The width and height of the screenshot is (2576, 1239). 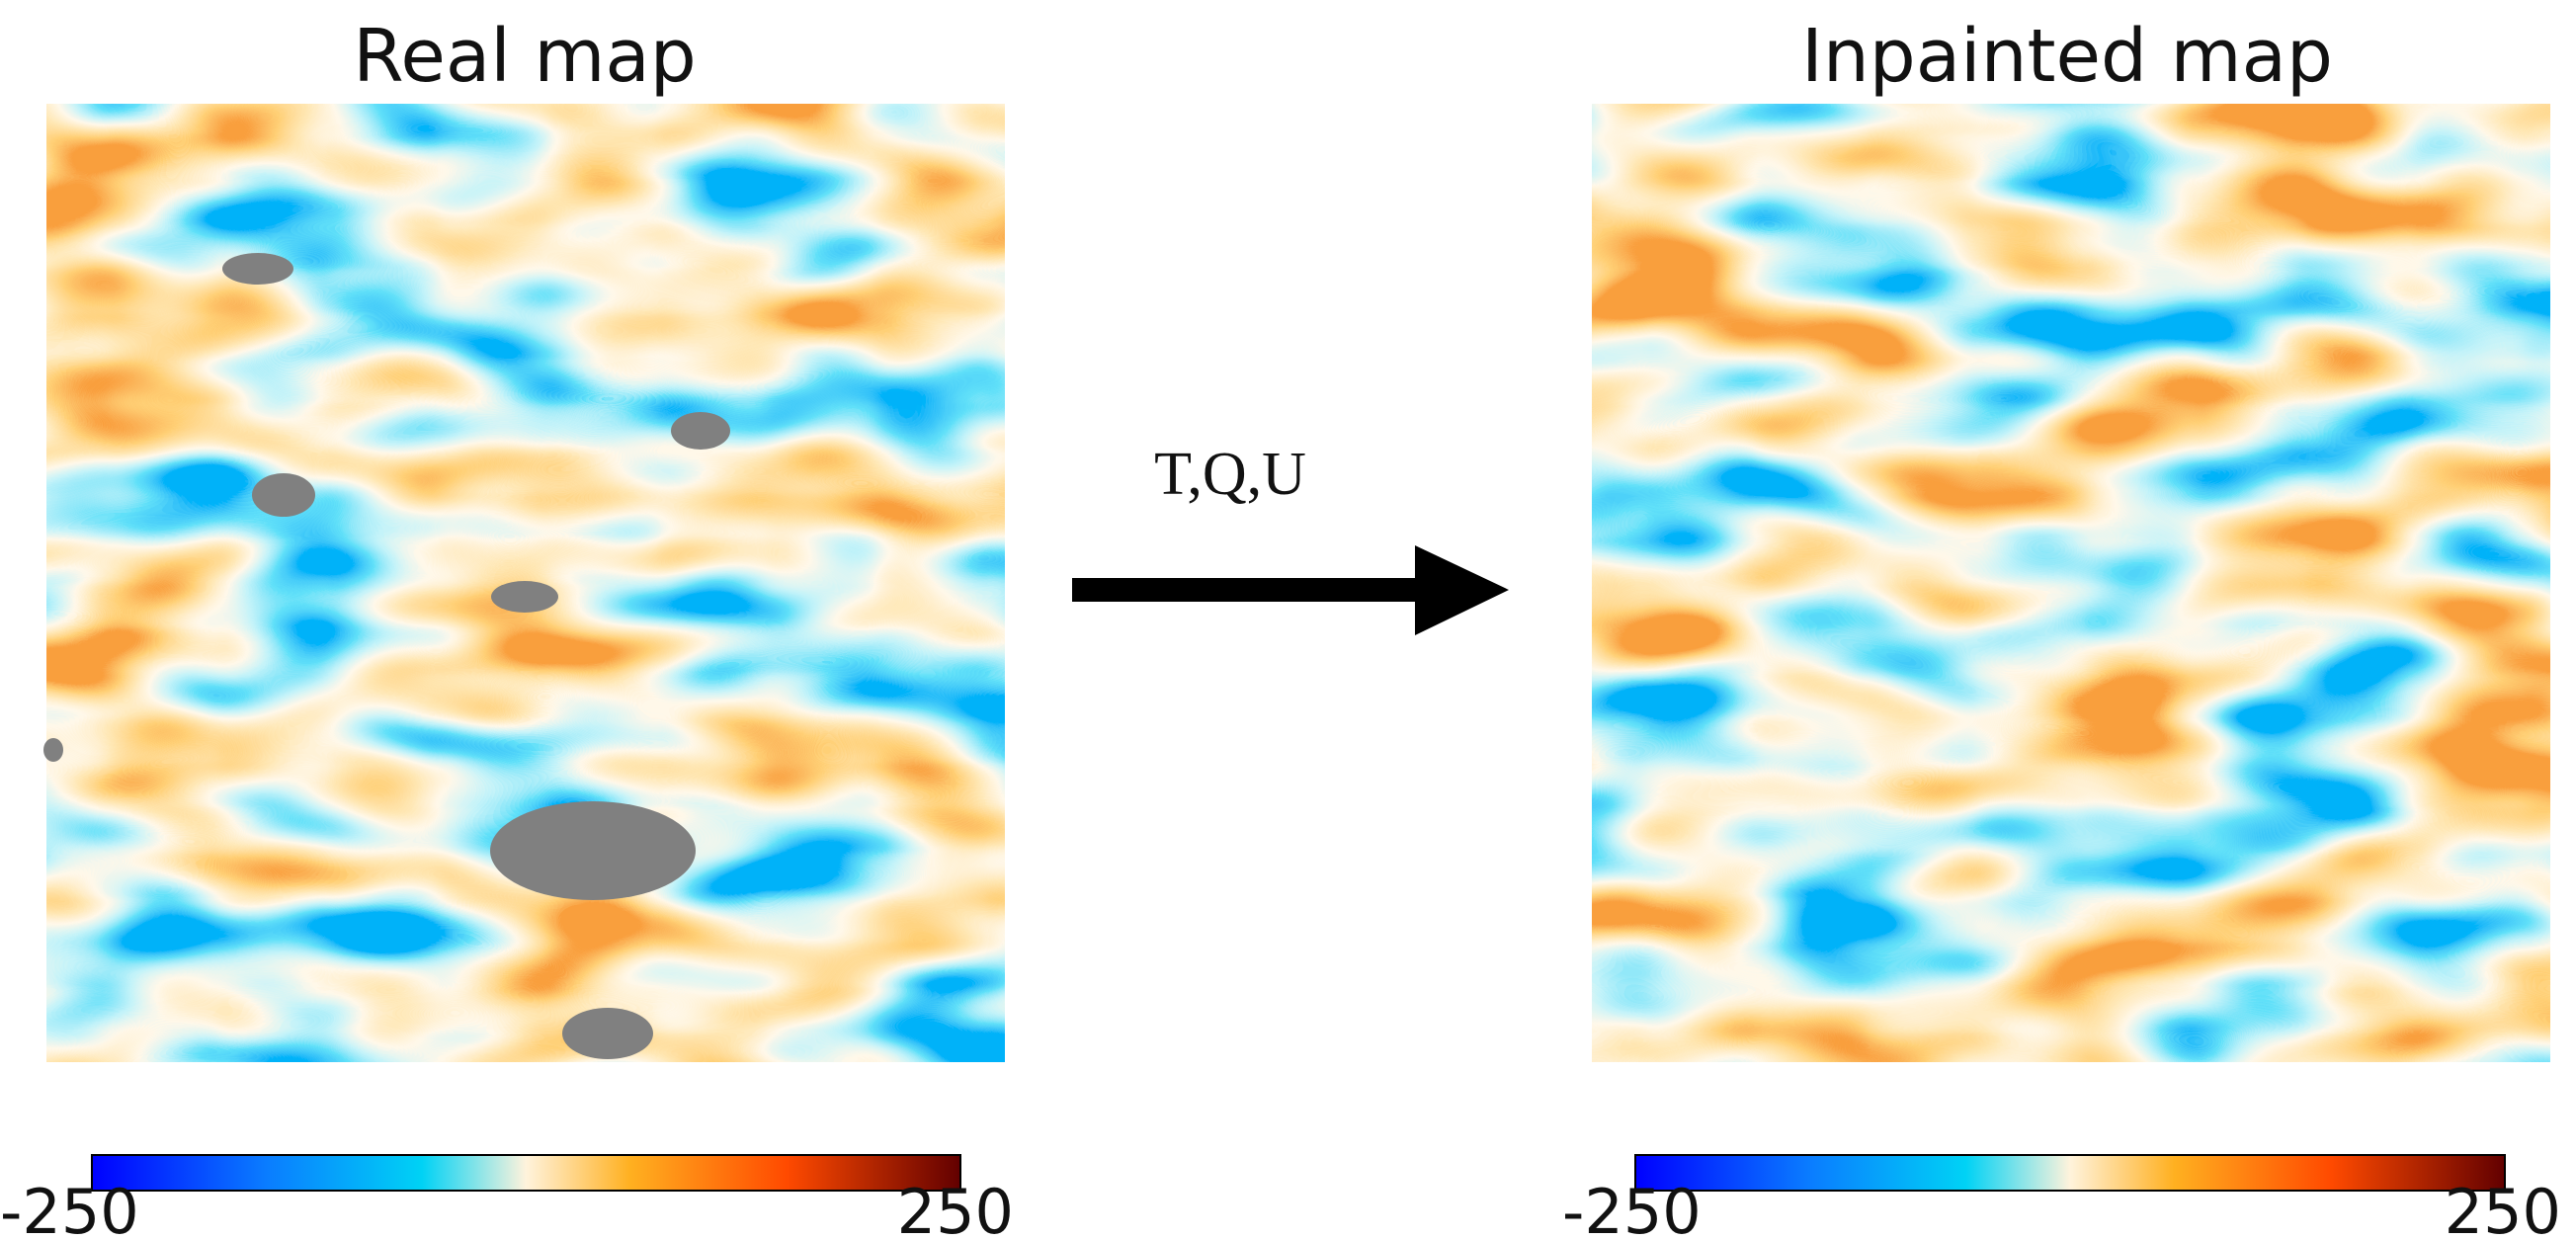 What do you see at coordinates (1230, 474) in the screenshot?
I see `arrow-label: T,Q,U` at bounding box center [1230, 474].